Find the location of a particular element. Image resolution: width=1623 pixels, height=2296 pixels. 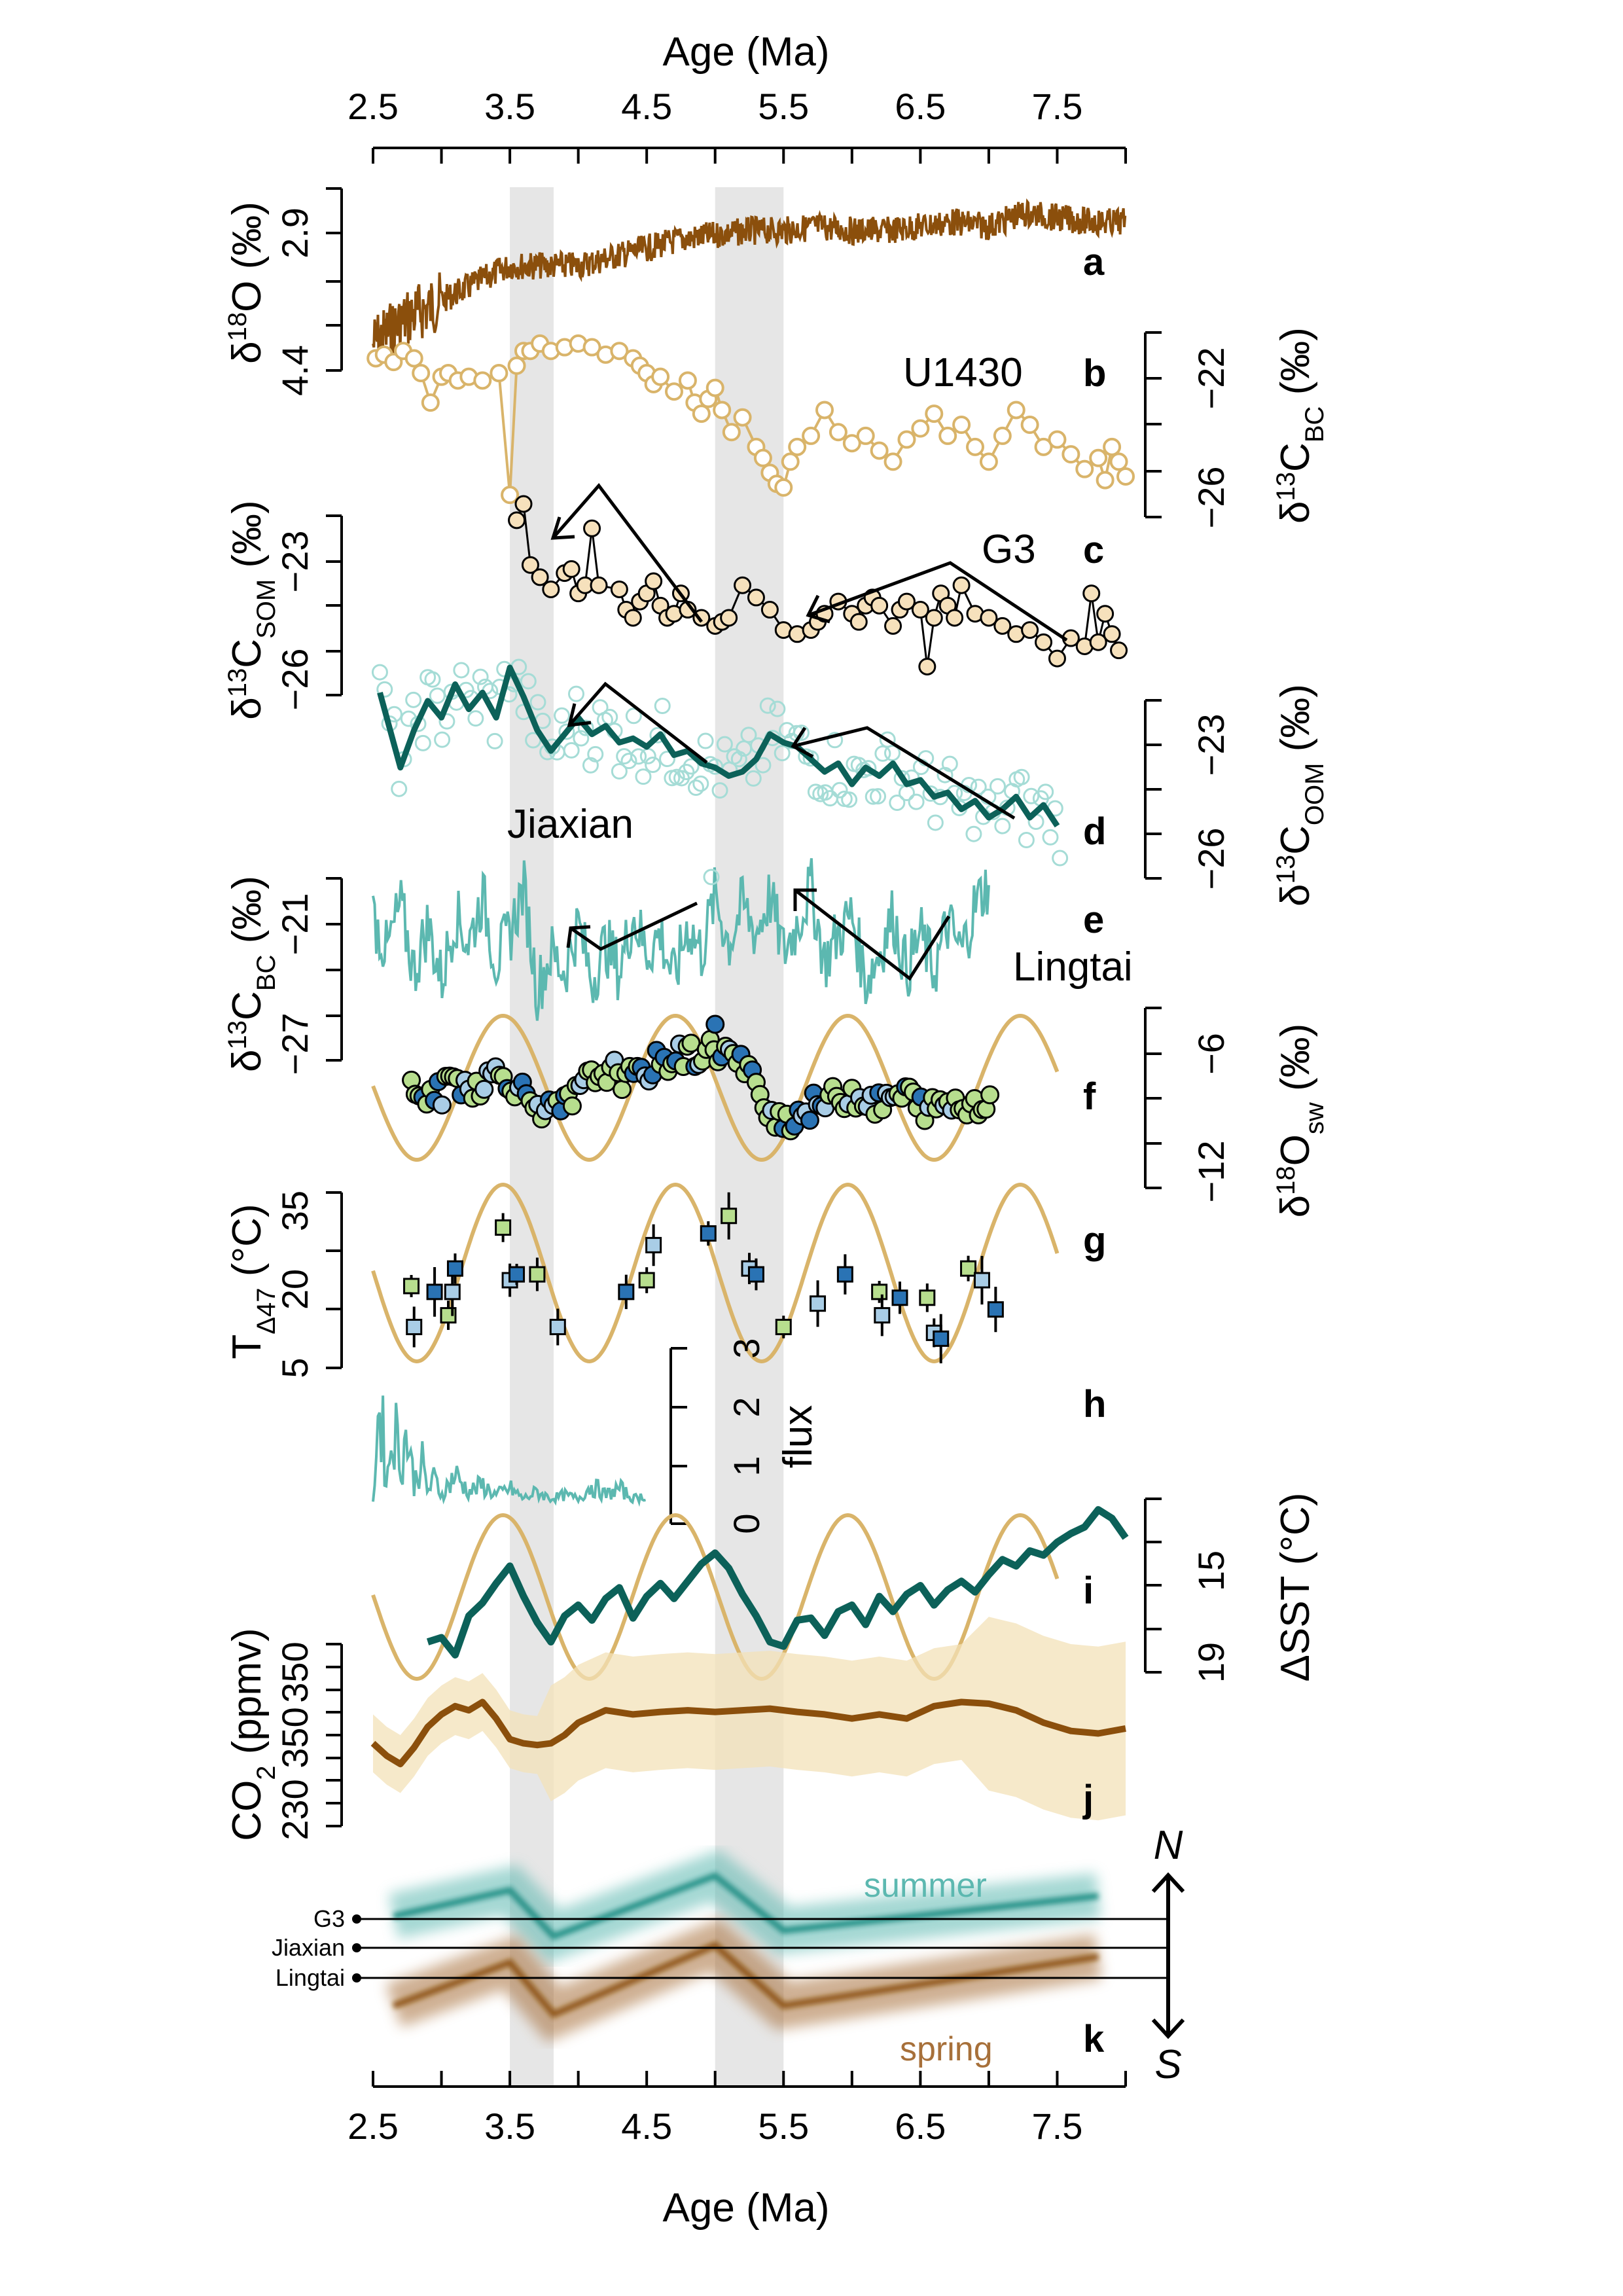

panel-c-site-label: G3 is located at coordinates (1009, 549).